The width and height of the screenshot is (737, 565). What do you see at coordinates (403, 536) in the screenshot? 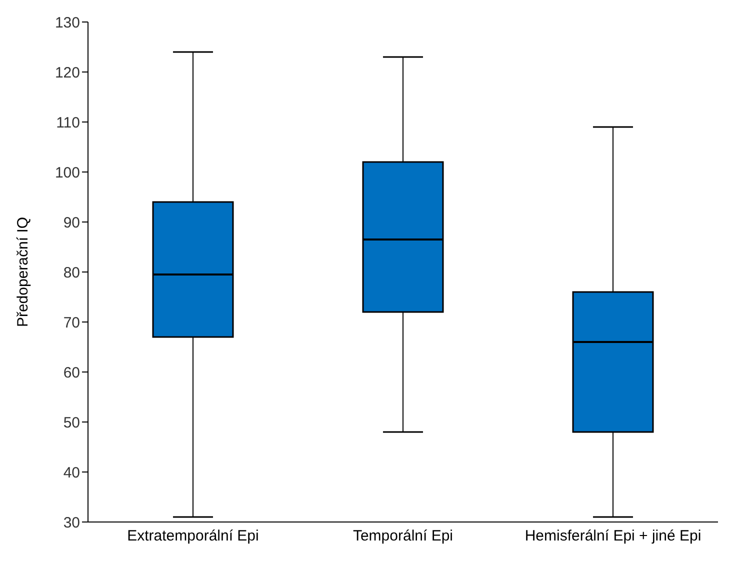
I see `x-tick-label: Temporální Epi` at bounding box center [403, 536].